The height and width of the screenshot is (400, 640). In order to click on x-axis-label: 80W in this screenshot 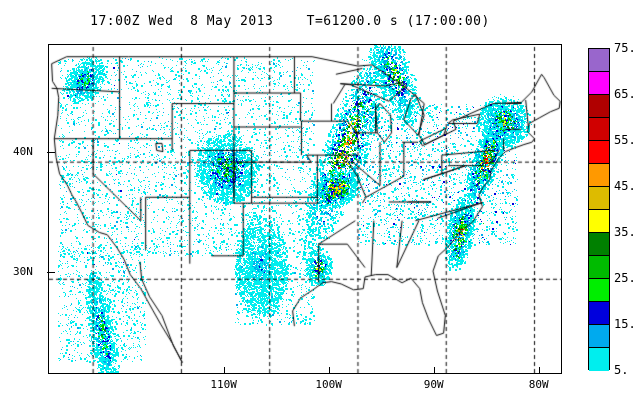, I will do `click(538, 384)`.